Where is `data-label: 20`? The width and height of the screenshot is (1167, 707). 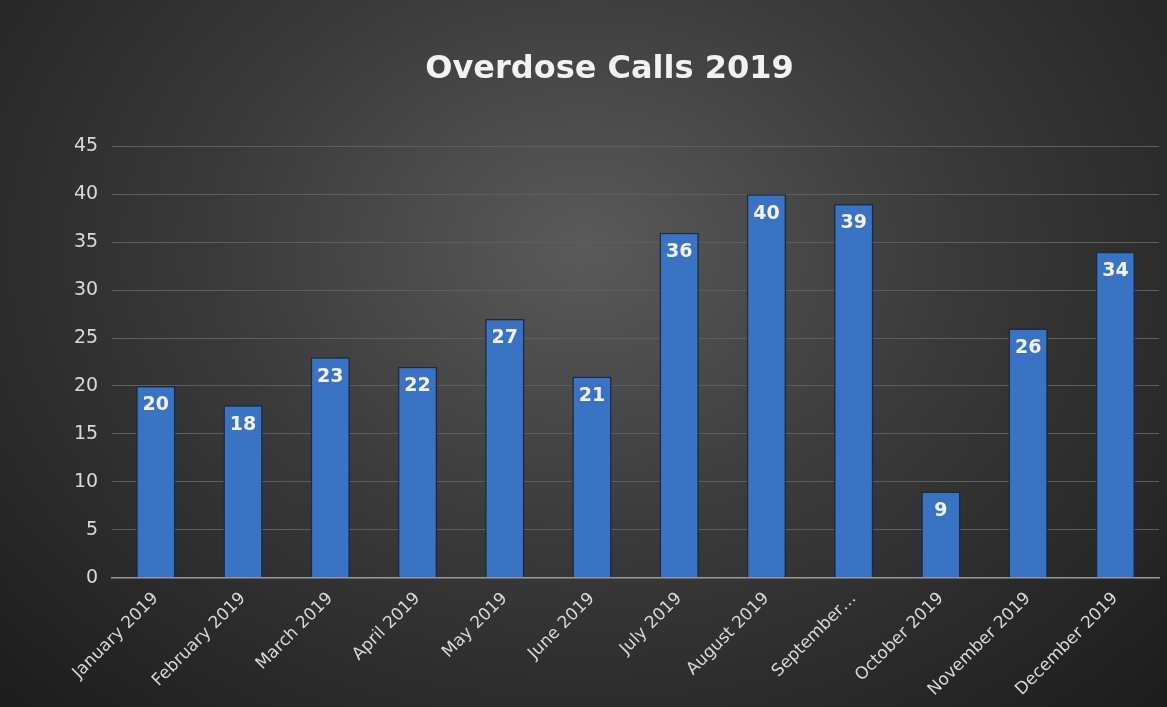
data-label: 20 is located at coordinates (156, 403).